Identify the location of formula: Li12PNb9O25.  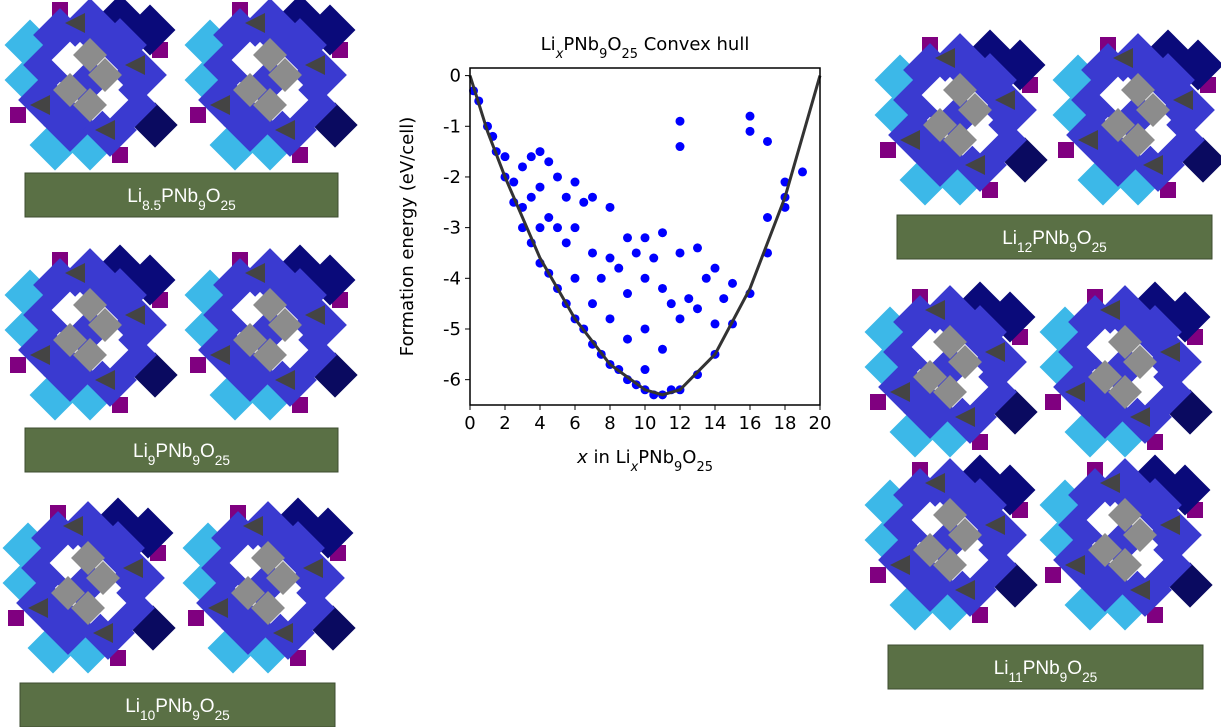
(1054, 241).